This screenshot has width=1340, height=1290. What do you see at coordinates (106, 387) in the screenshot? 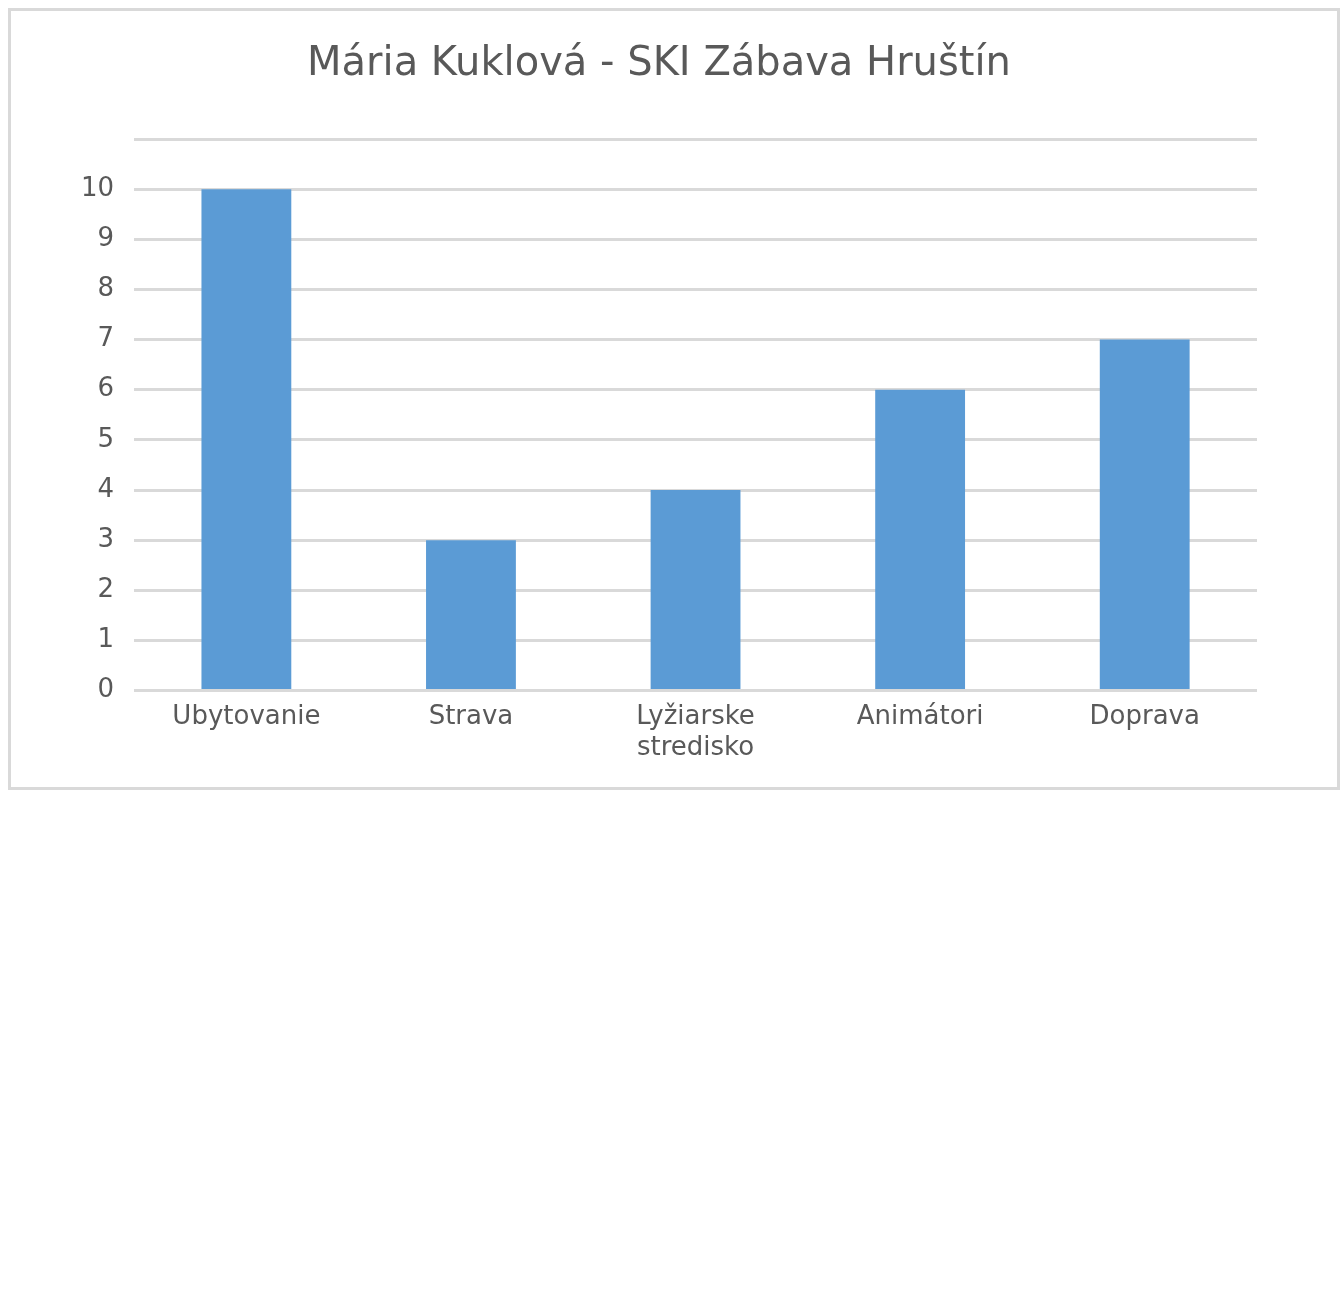
I see `y-tick-label: 6` at bounding box center [106, 387].